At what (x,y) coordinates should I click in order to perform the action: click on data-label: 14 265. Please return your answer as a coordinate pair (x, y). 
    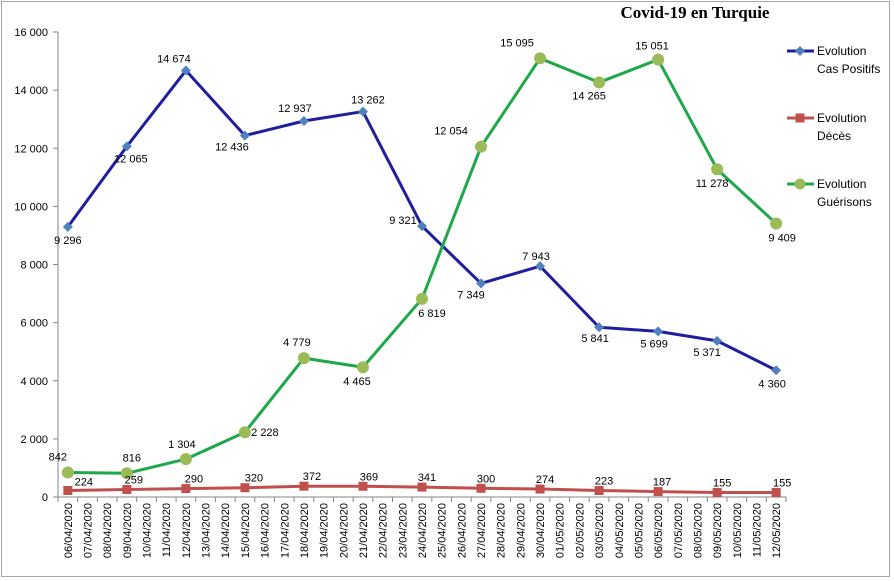
    Looking at the image, I should click on (589, 96).